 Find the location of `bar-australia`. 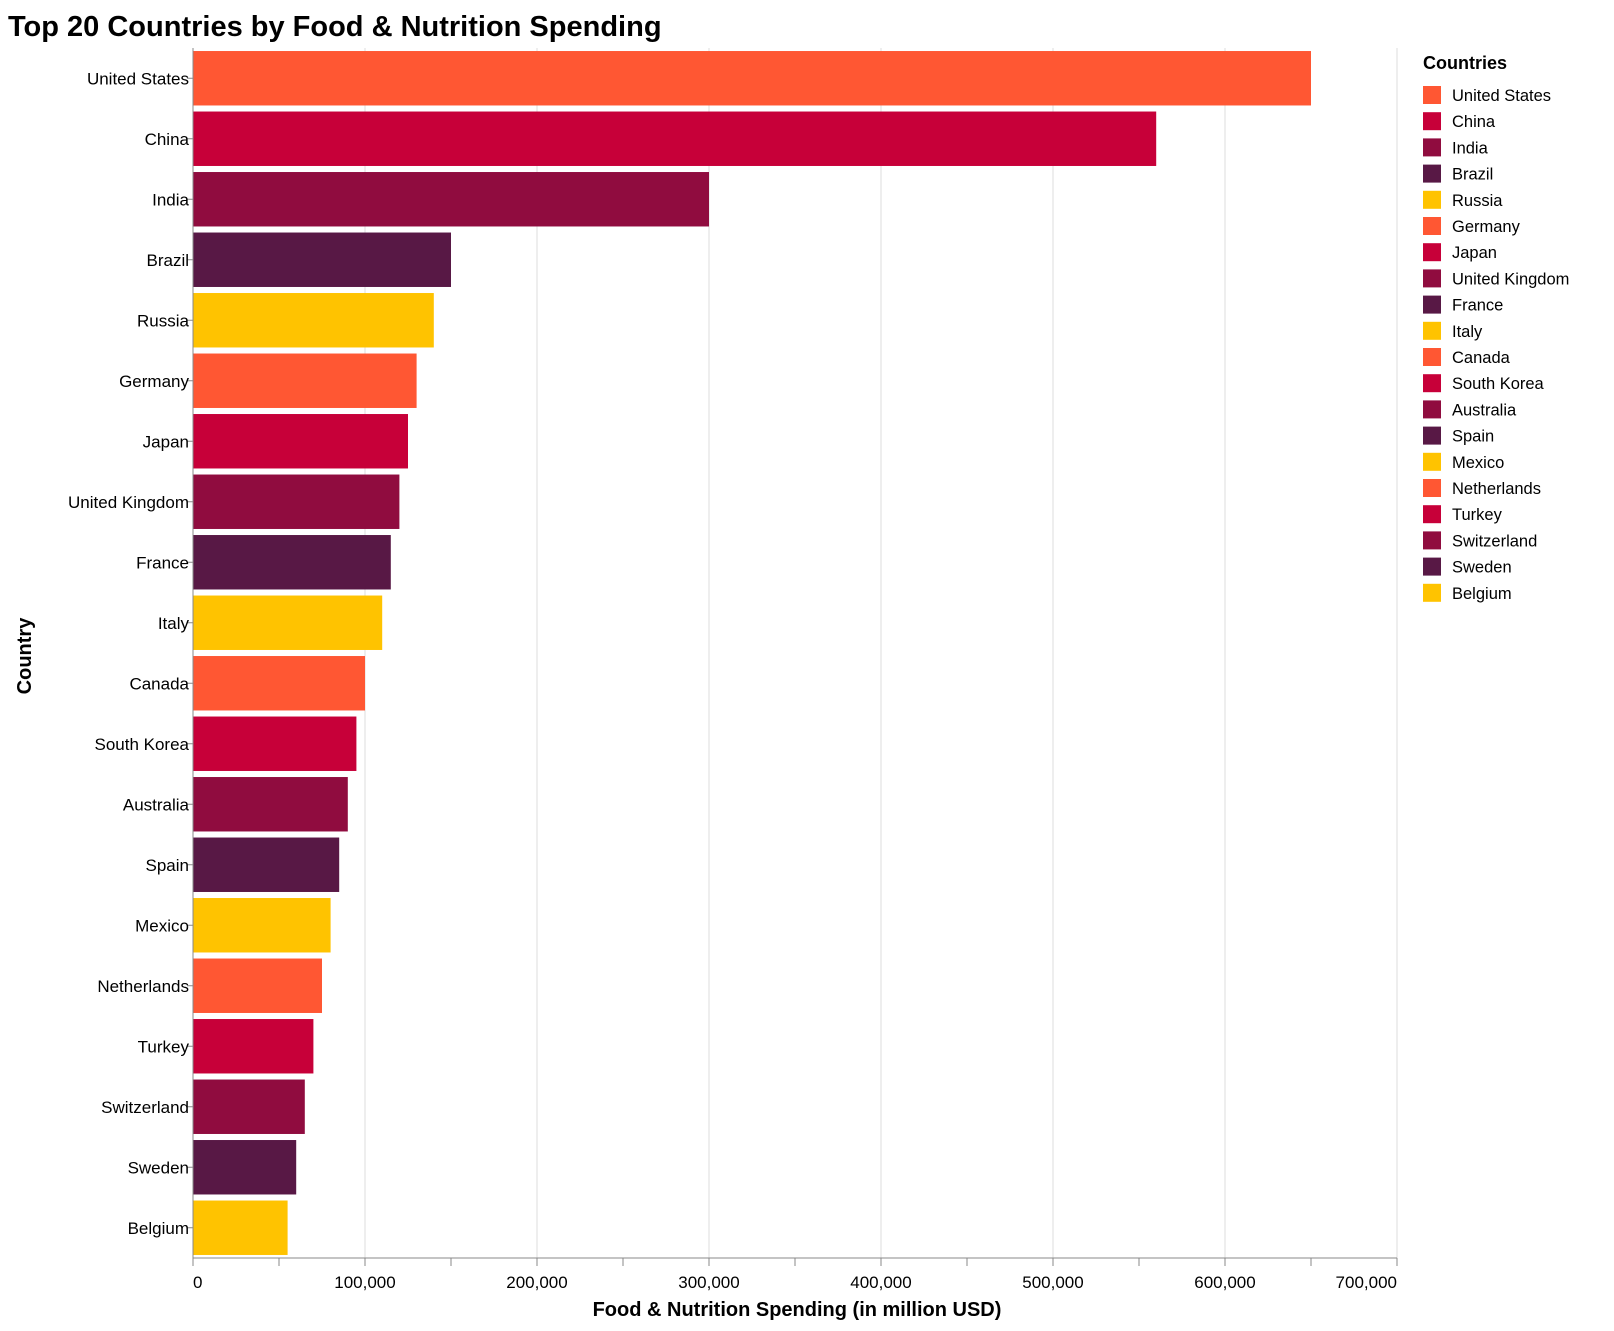

bar-australia is located at coordinates (270, 804).